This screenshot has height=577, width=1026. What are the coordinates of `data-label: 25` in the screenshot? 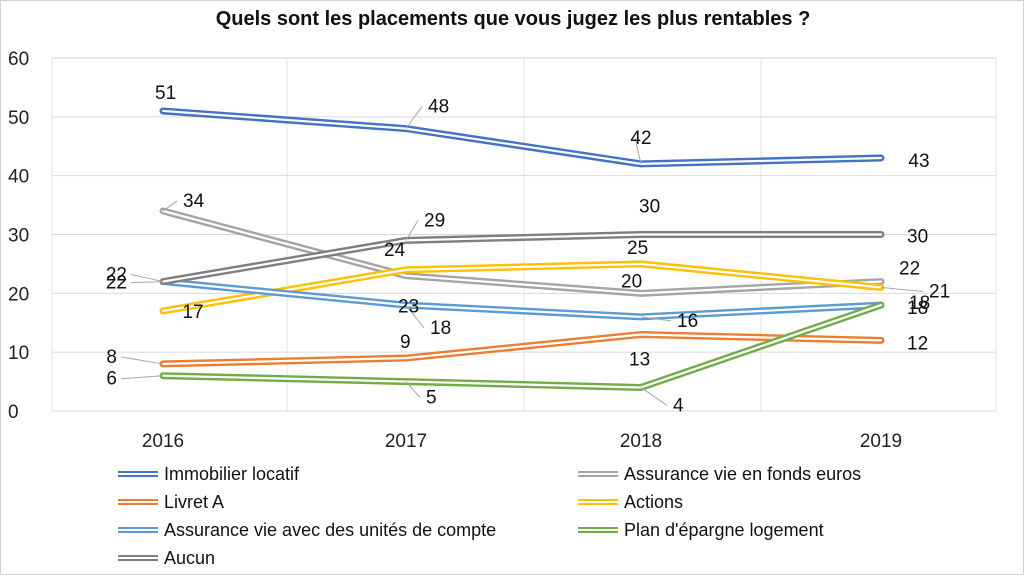 It's located at (637, 248).